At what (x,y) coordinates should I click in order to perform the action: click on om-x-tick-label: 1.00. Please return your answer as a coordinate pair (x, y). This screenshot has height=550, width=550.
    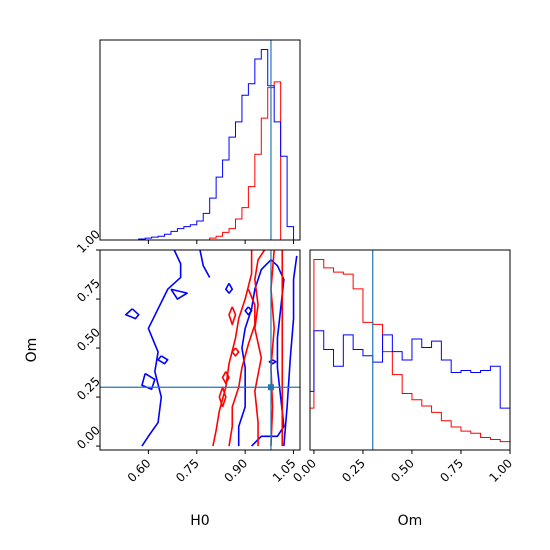
    Looking at the image, I should click on (500, 470).